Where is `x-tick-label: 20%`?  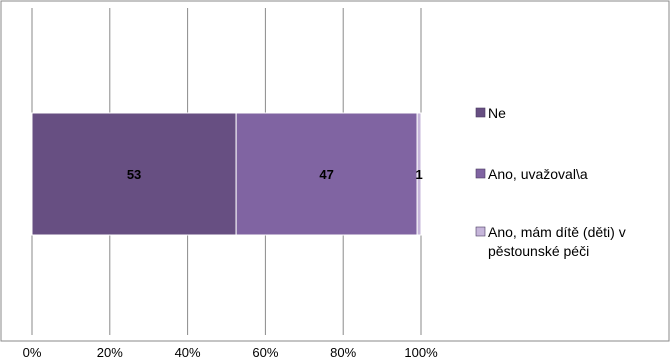 x-tick-label: 20% is located at coordinates (110, 352).